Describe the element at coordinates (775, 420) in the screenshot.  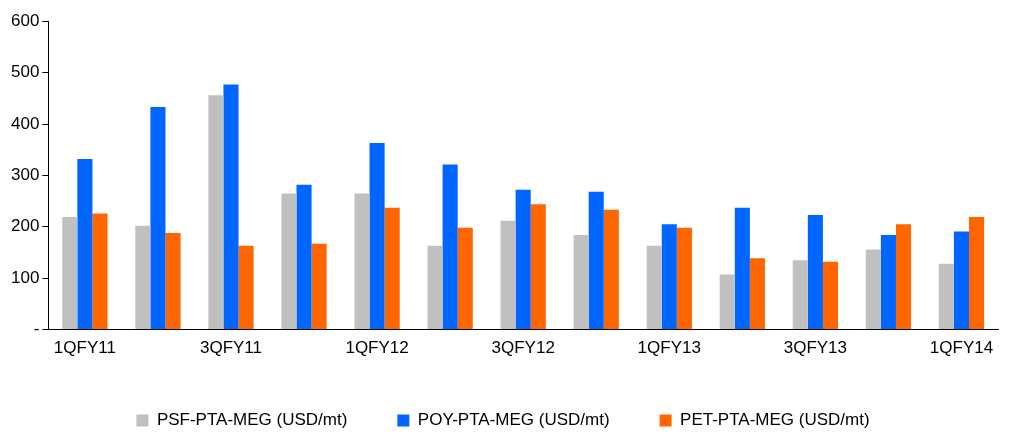
I see `legend-label: PET-PTA-MEG (USD/mt)` at that location.